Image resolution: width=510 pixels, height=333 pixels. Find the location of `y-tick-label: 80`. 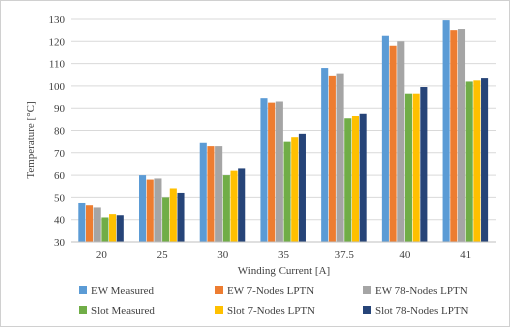

y-tick-label: 80 is located at coordinates (60, 132).